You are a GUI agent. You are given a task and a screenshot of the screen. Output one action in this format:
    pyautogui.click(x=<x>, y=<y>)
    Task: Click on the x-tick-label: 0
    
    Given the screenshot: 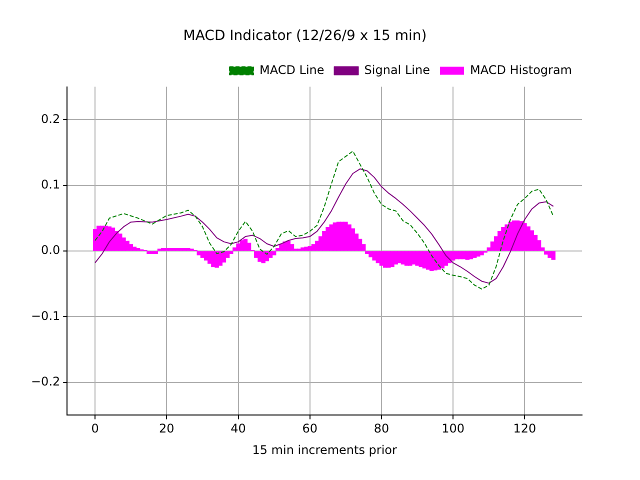 What is the action you would take?
    pyautogui.click(x=95, y=429)
    